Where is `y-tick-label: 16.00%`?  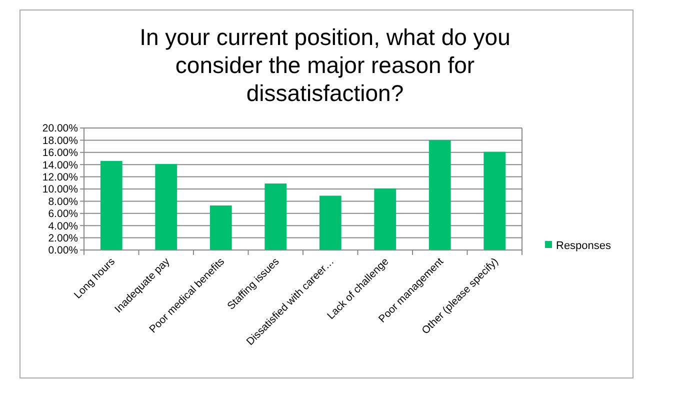 y-tick-label: 16.00% is located at coordinates (60, 153).